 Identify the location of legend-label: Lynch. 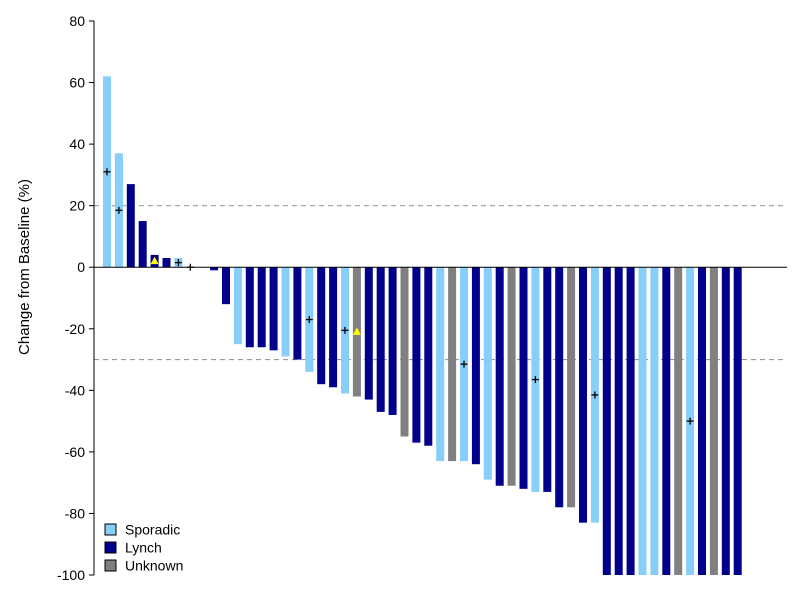
(143, 548).